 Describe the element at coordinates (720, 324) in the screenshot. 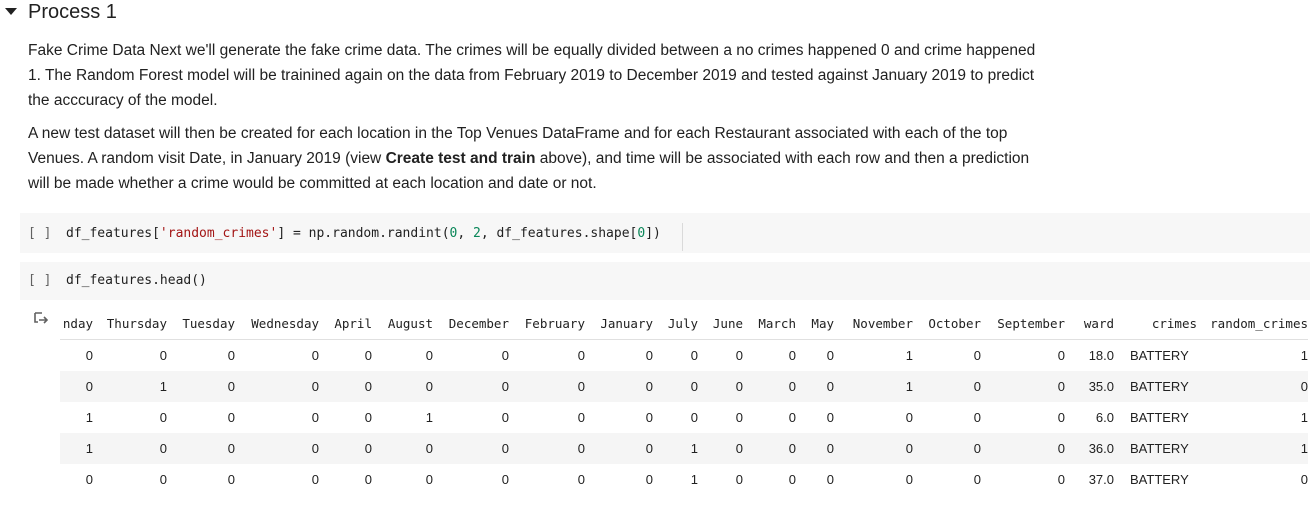

I see `column-header: June` at that location.